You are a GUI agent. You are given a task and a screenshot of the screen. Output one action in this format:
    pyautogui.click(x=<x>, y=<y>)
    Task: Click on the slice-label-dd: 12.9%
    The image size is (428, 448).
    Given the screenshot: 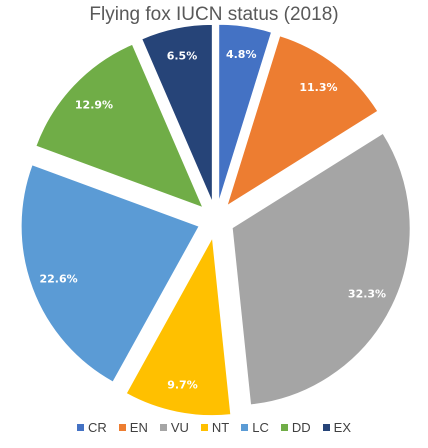 What is the action you would take?
    pyautogui.click(x=94, y=105)
    